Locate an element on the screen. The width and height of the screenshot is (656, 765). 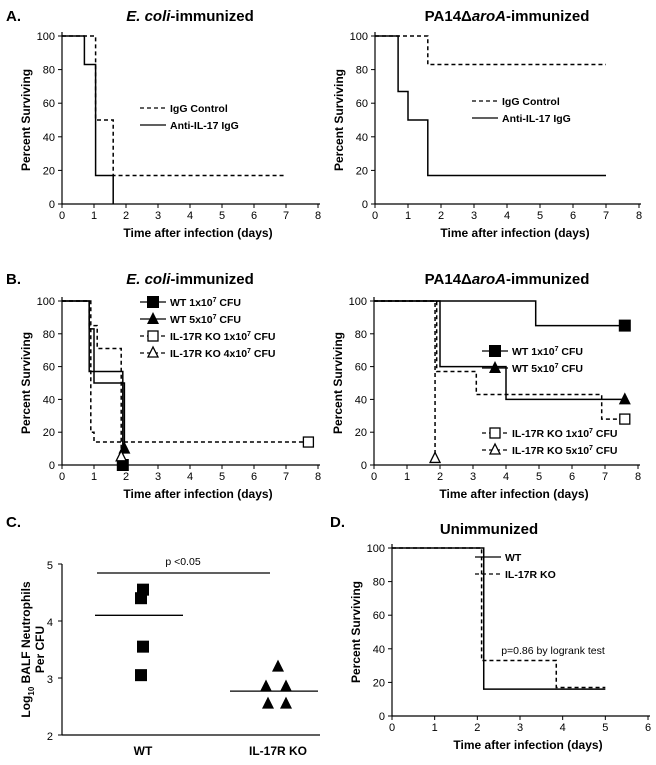
legend-text: IL-17R KO 1x10 is located at coordinates (208, 337).